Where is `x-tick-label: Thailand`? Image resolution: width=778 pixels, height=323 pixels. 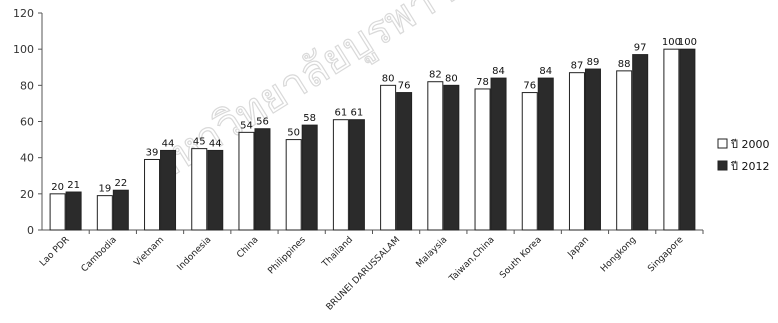
x-tick-label: Thailand is located at coordinates (337, 252).